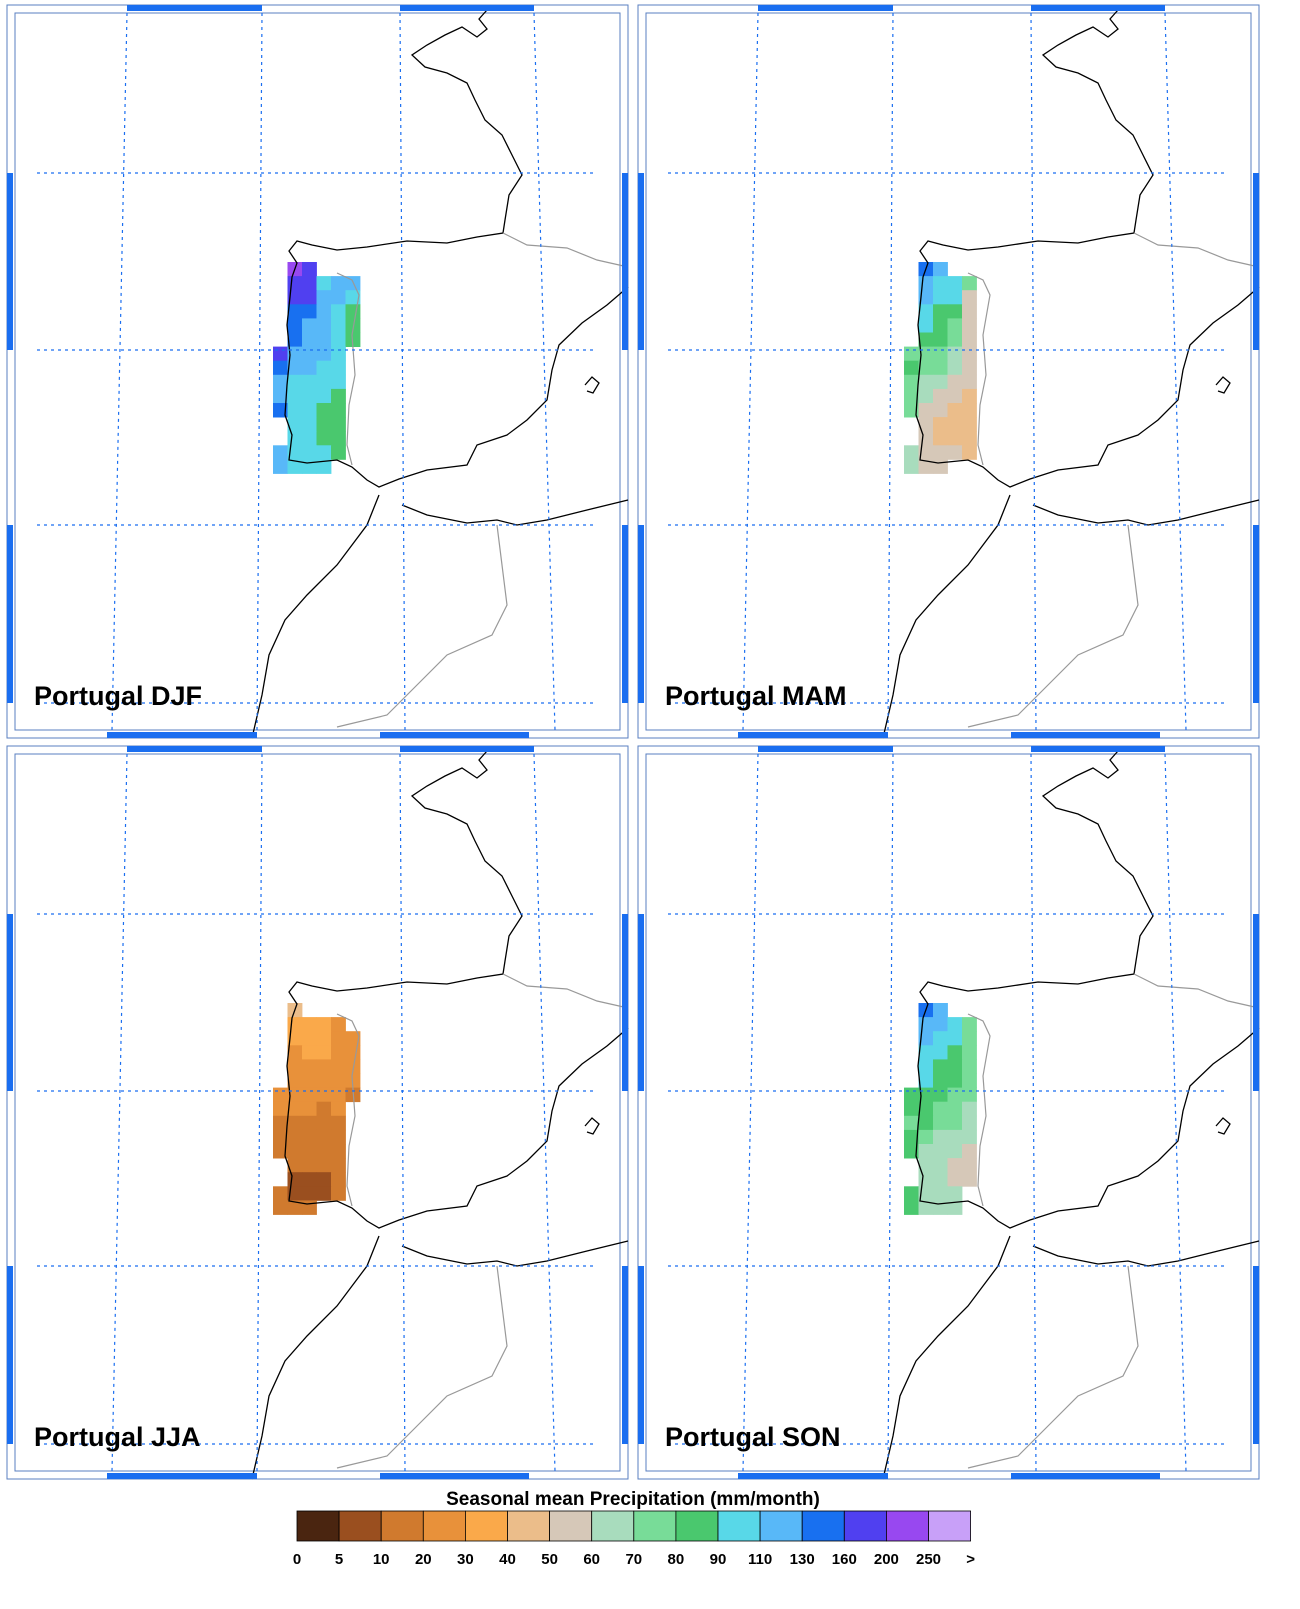  What do you see at coordinates (423, 1559) in the screenshot?
I see `colorbar-label: 20` at bounding box center [423, 1559].